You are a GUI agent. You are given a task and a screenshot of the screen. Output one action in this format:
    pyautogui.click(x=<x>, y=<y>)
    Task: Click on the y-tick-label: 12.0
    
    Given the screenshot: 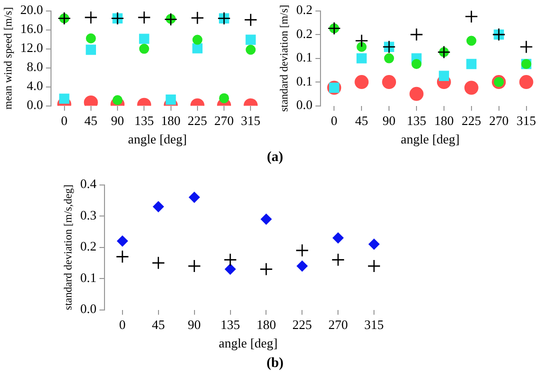 What is the action you would take?
    pyautogui.click(x=31, y=48)
    